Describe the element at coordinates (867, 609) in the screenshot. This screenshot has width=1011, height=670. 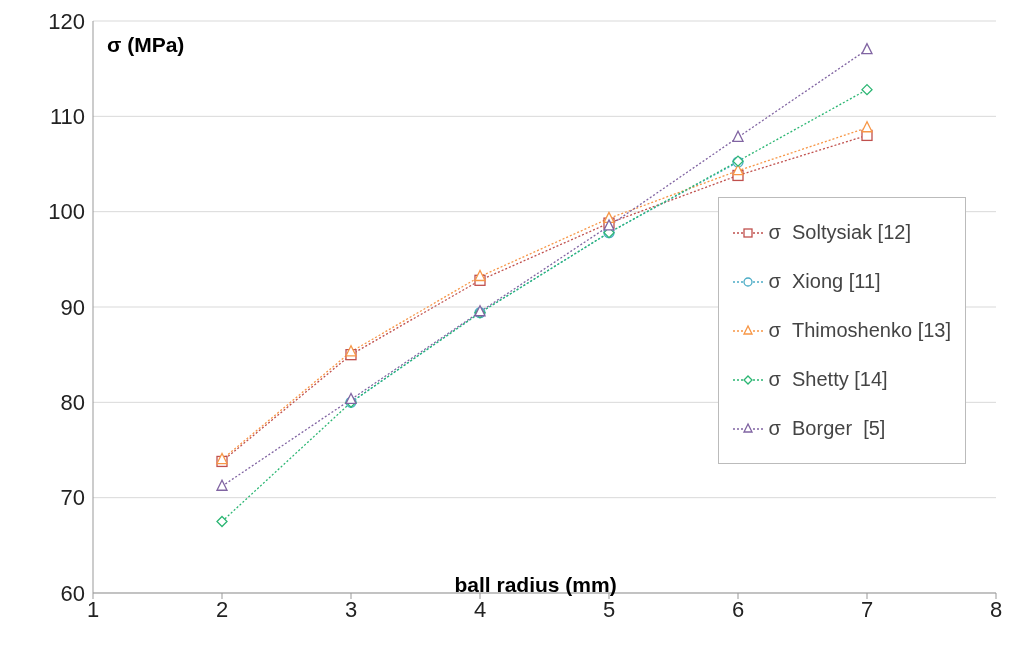
I see `x-tick-label: 7` at that location.